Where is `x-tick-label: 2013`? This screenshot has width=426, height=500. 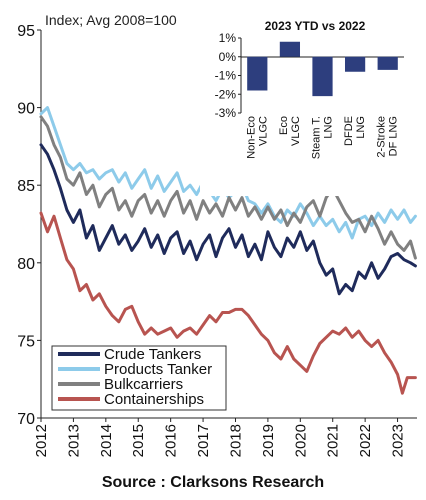
x-tick-label: 2013 is located at coordinates (73, 440).